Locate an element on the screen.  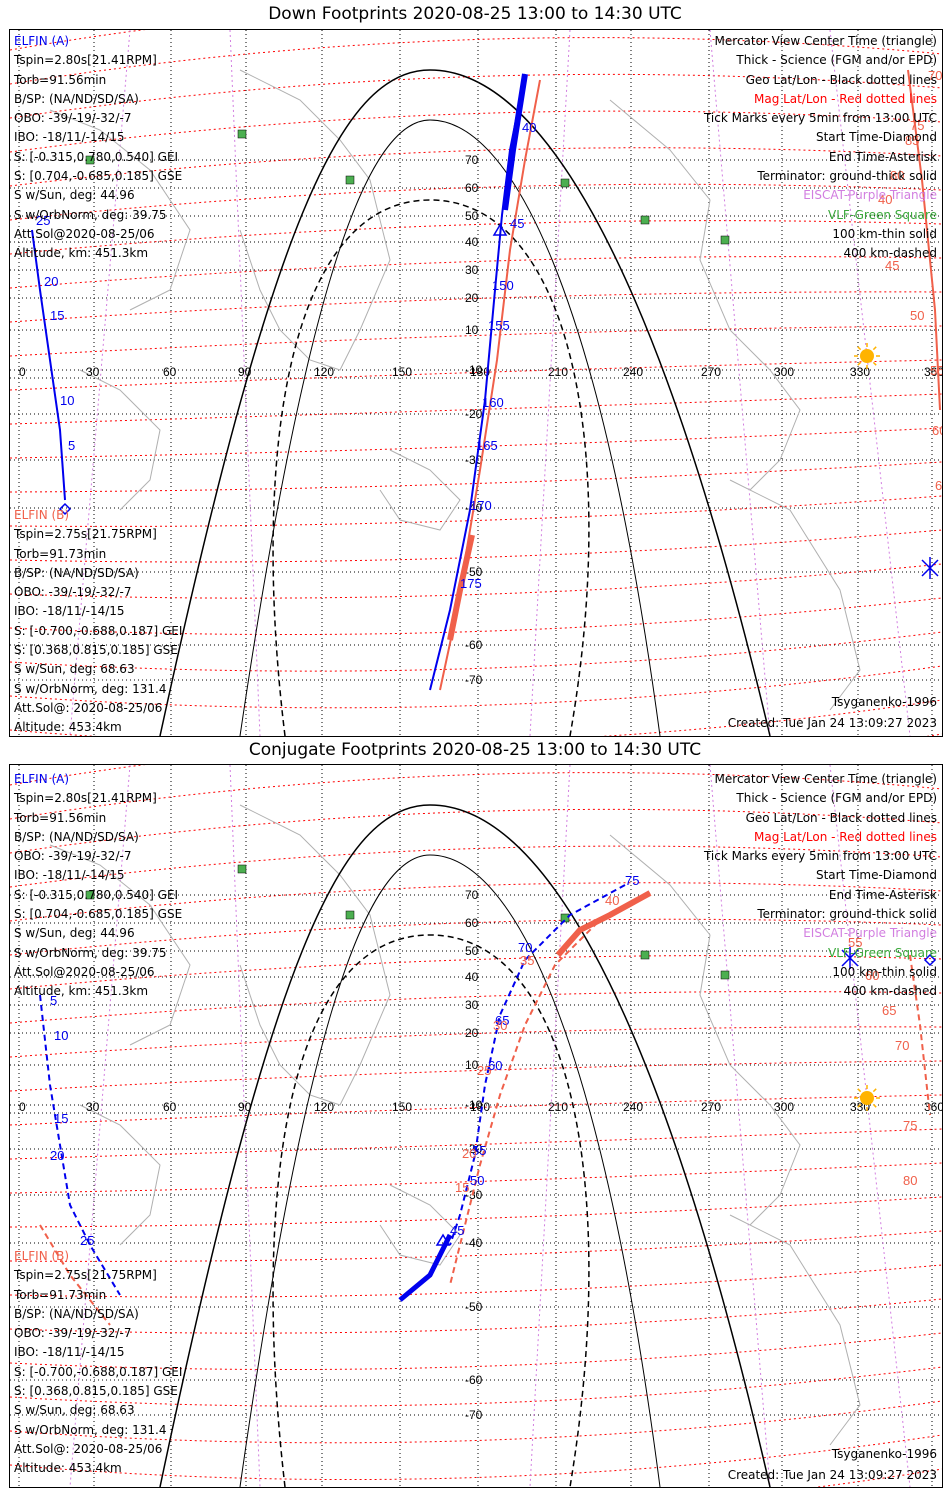
legend-line: EISCAT-Purple Triangle is located at coordinates (870, 195).